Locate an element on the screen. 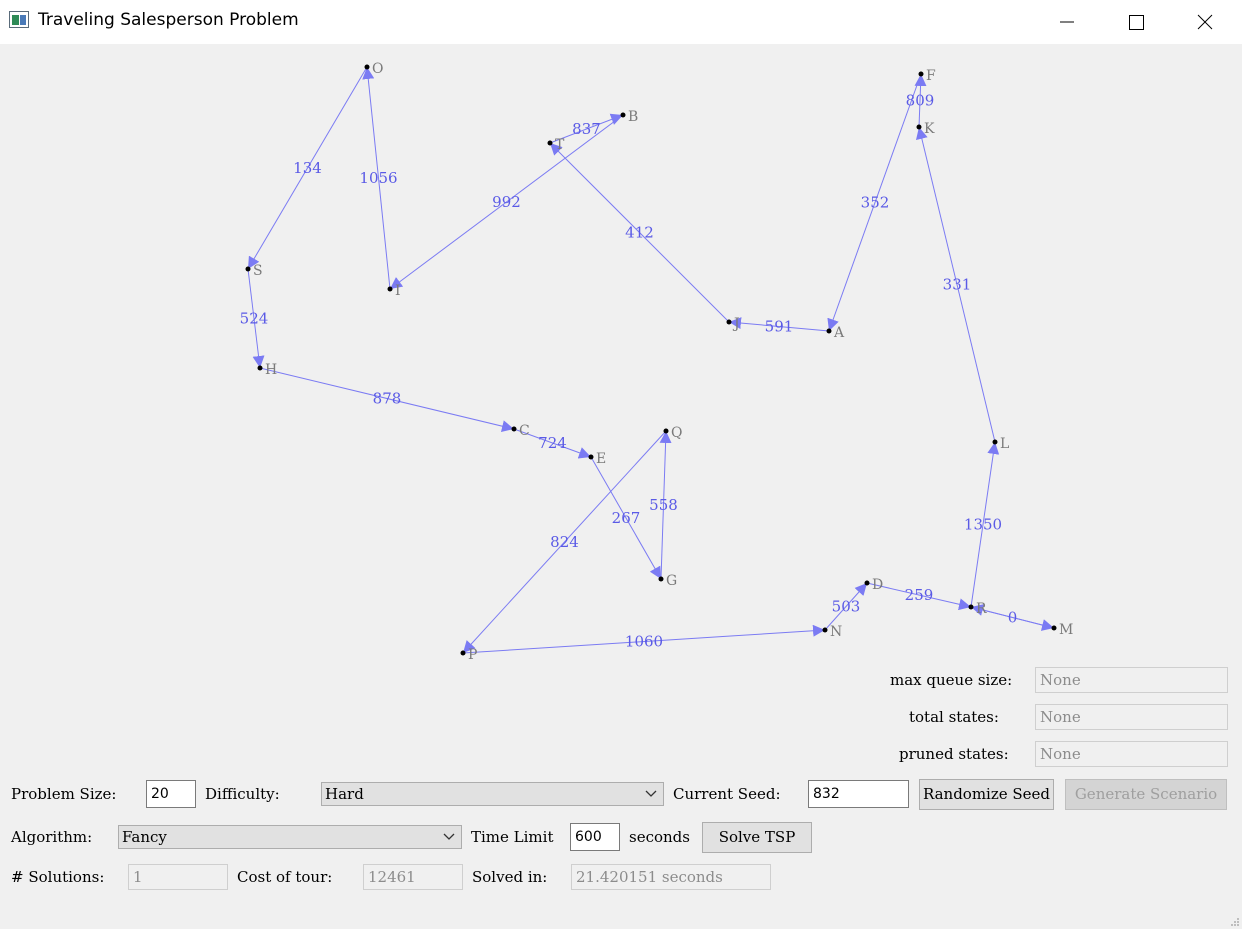 The height and width of the screenshot is (929, 1242). edge-cost-label: 824 is located at coordinates (564, 542).